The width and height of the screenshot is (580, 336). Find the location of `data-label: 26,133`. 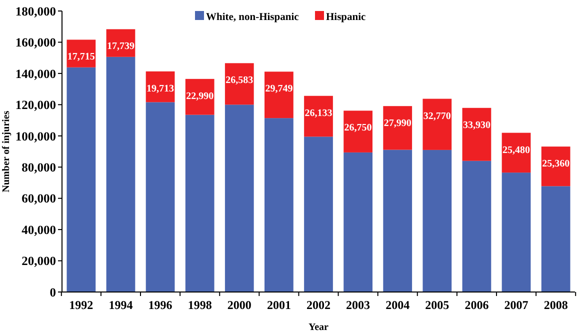

data-label: 26,133 is located at coordinates (318, 113).